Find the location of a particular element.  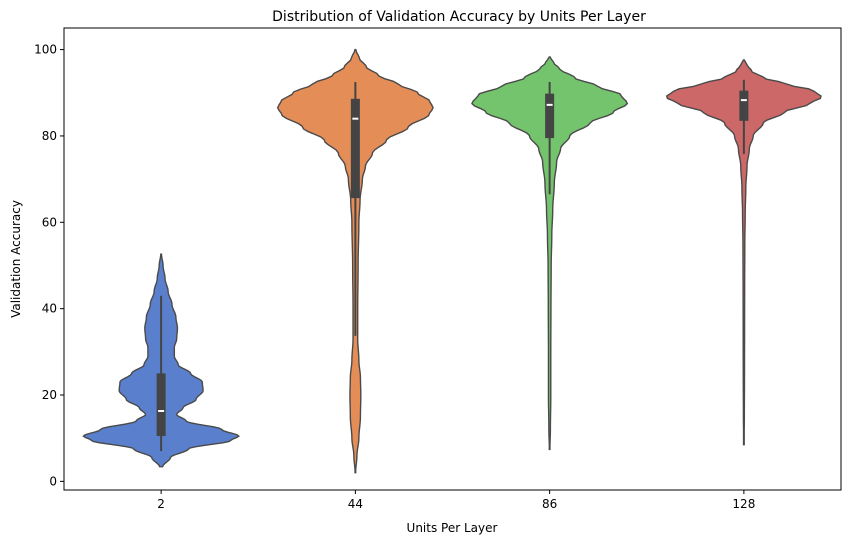

y-tick: 100 is located at coordinates (49, 50).